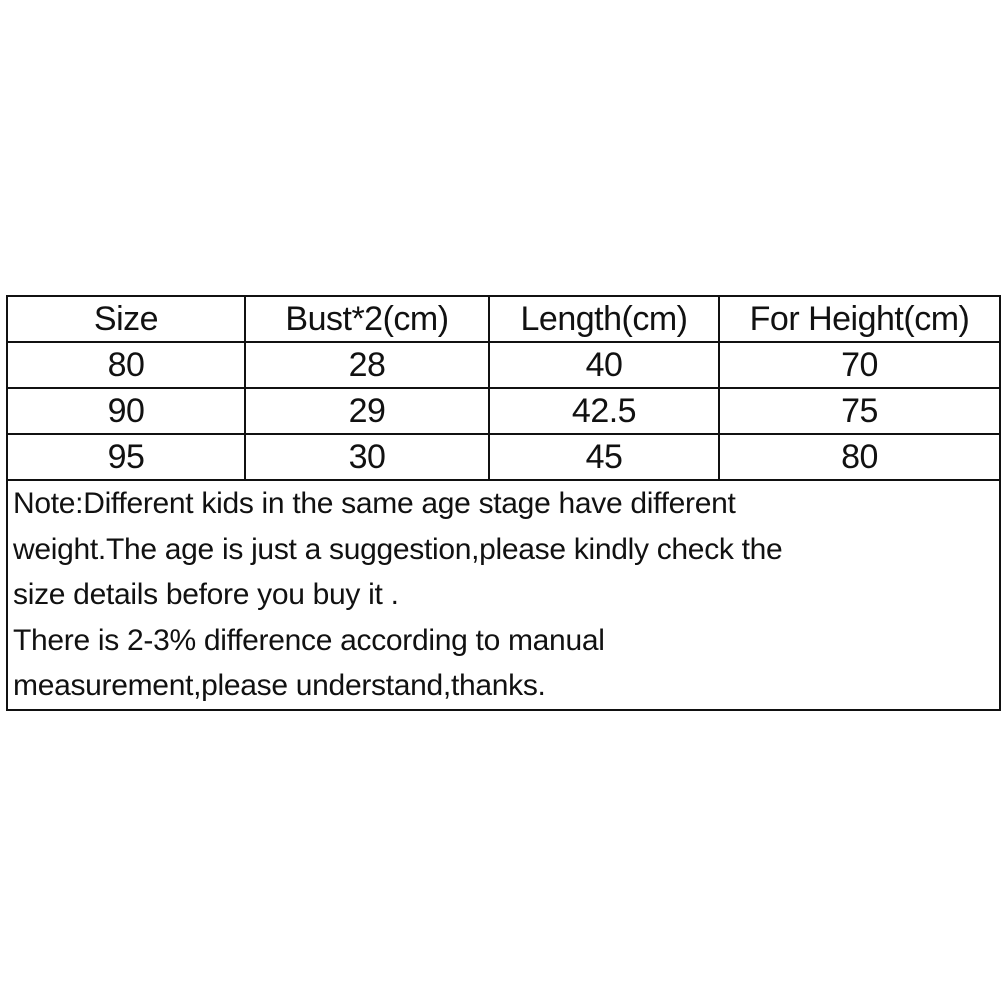  I want to click on note-line: measurement,please understand,thanks., so click(279, 685).